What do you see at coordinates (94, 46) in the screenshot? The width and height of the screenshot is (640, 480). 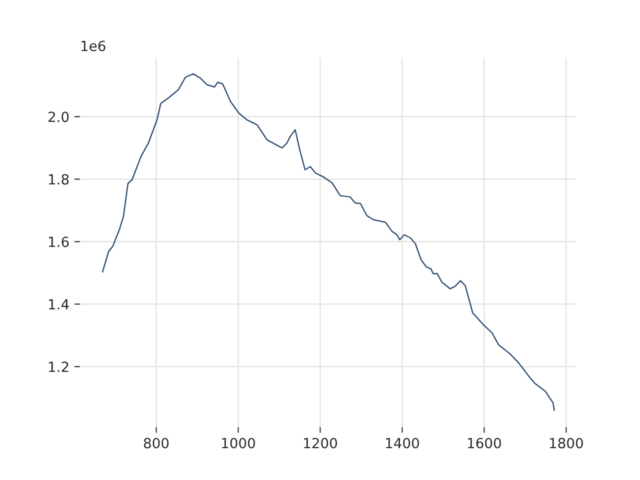 I see `text: 1e6` at bounding box center [94, 46].